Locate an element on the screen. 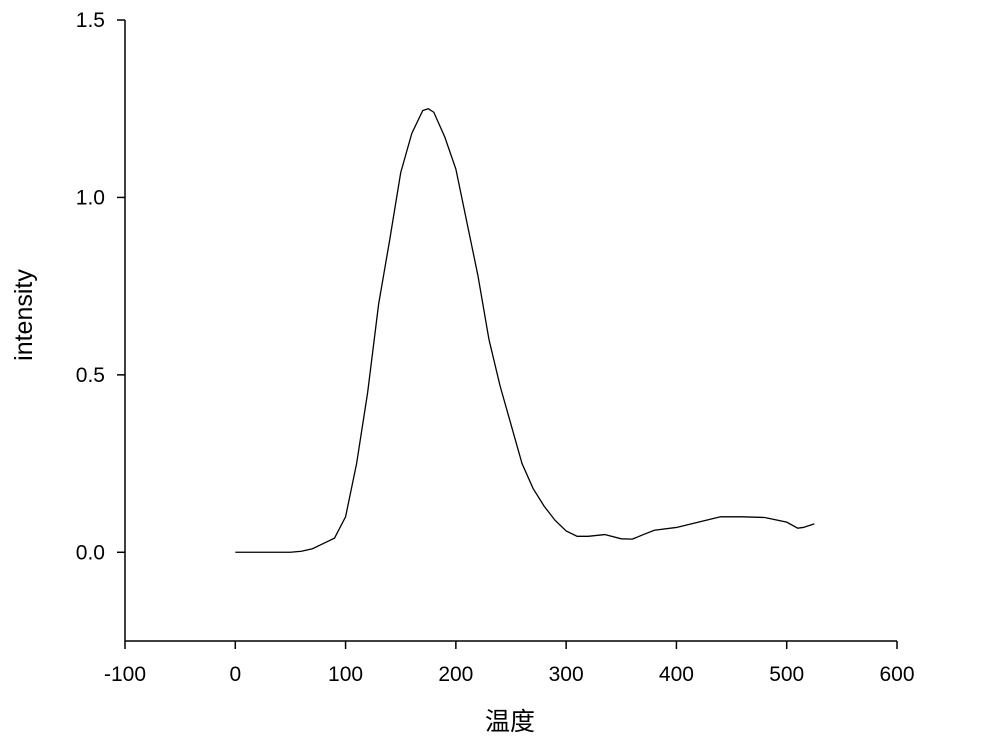 This screenshot has width=983, height=747. x-tick-label: 400 is located at coordinates (676, 674).